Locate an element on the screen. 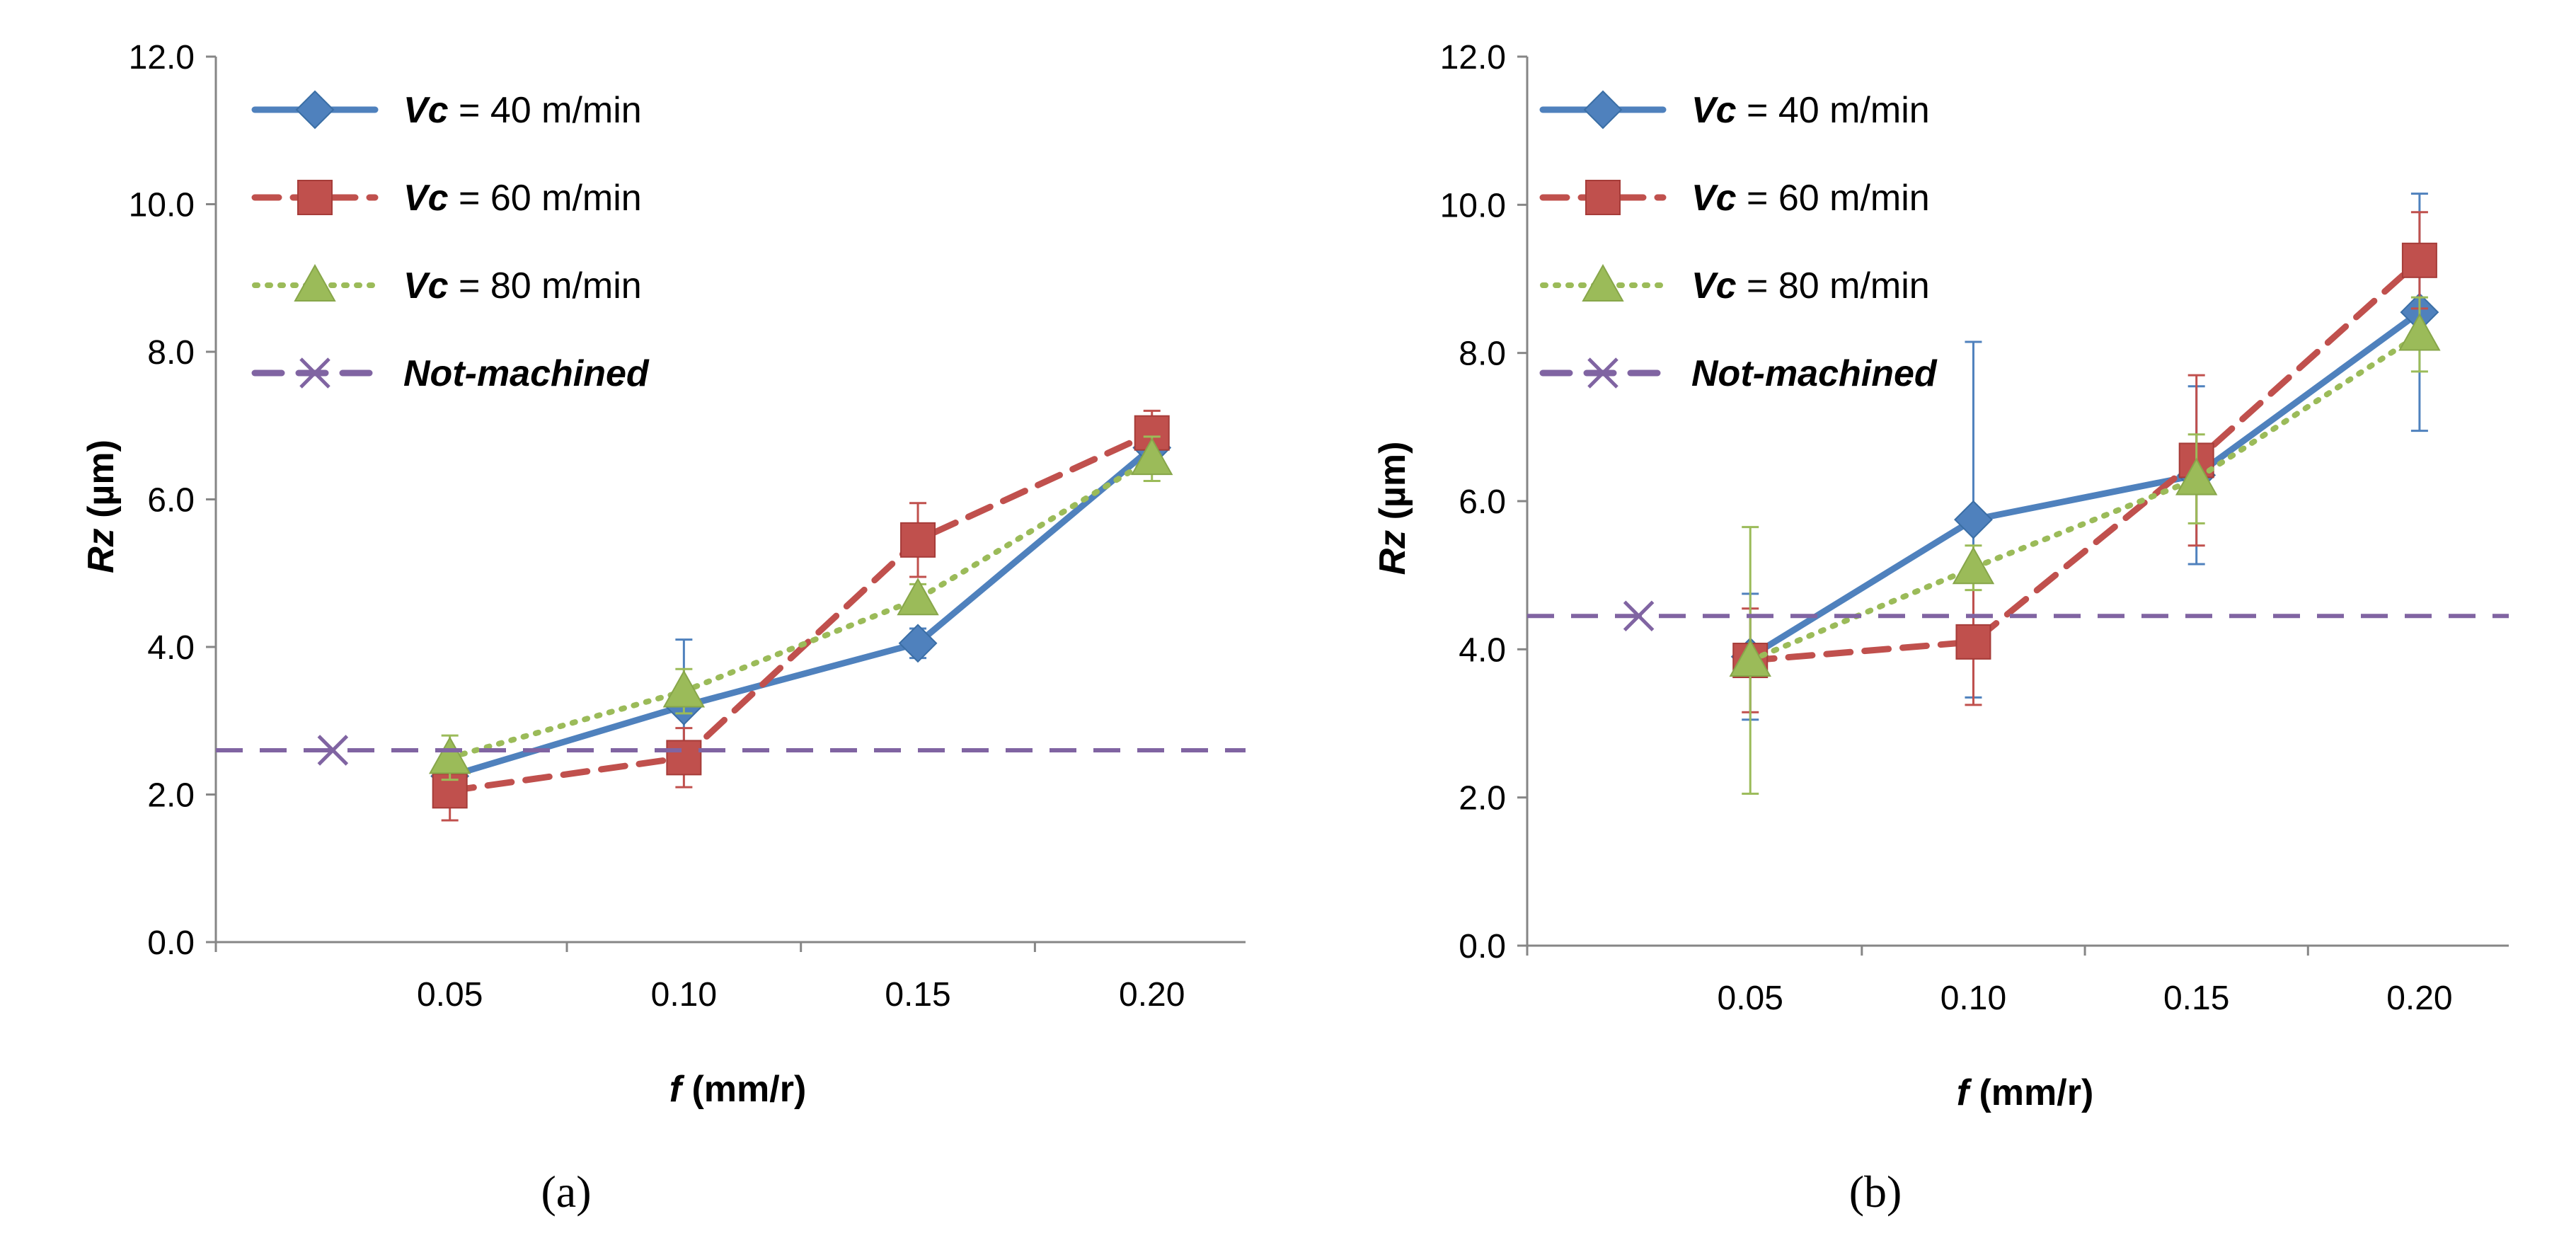 This screenshot has width=2576, height=1250. panel-label: (a) is located at coordinates (566, 1191).